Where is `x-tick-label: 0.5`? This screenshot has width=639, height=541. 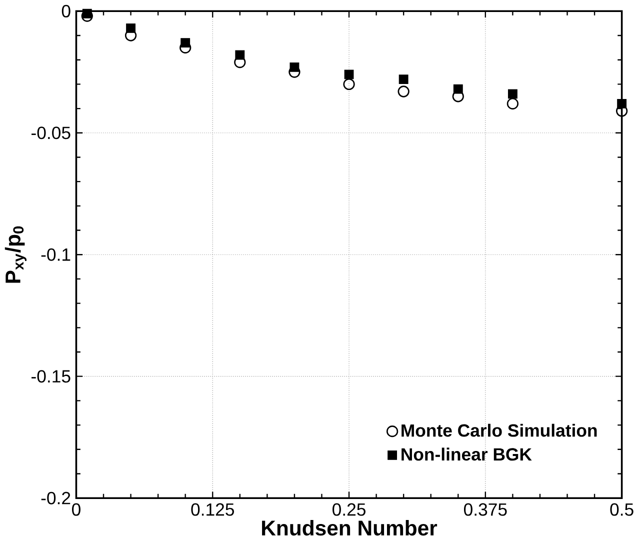 x-tick-label: 0.5 is located at coordinates (622, 510).